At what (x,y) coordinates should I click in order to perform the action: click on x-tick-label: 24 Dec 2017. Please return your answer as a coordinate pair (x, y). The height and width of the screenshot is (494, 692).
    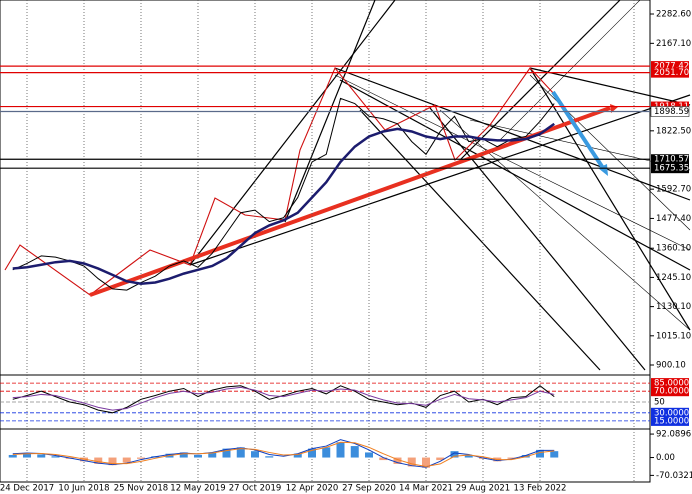
    Looking at the image, I should click on (27, 489).